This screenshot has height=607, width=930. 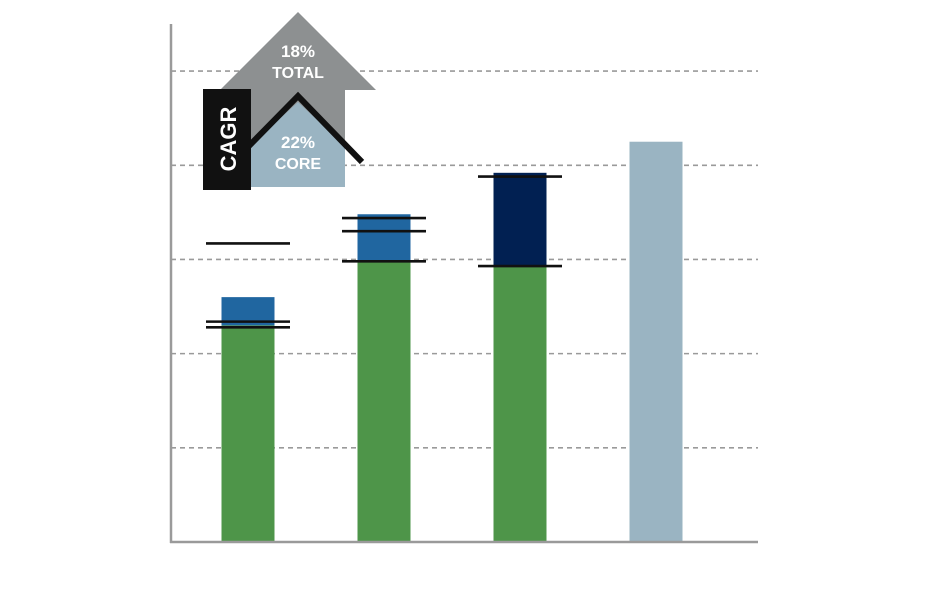 I want to click on core-house-shape, so click(x=297, y=144).